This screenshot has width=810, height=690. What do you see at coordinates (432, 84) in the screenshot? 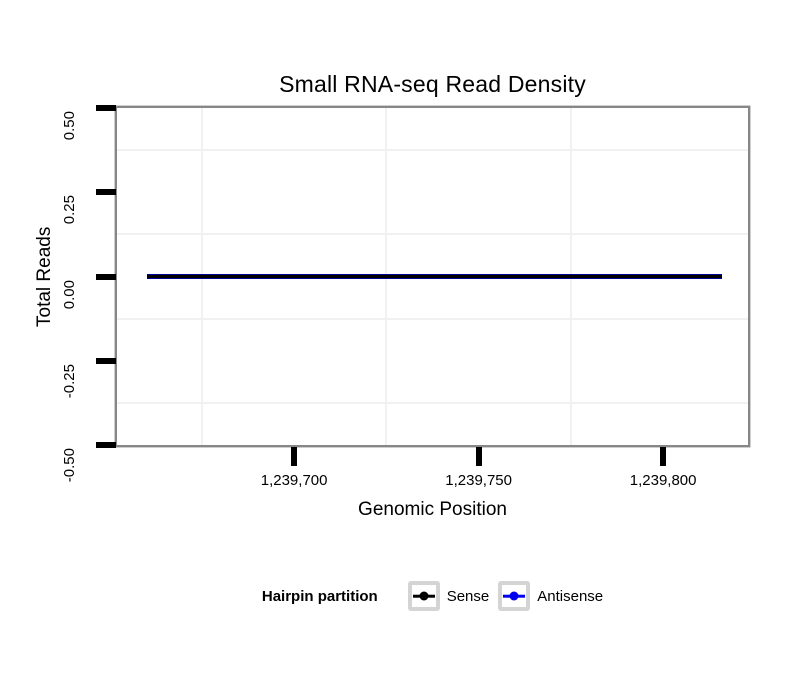
I see `chart-title: Small RNA-seq Read Density` at bounding box center [432, 84].